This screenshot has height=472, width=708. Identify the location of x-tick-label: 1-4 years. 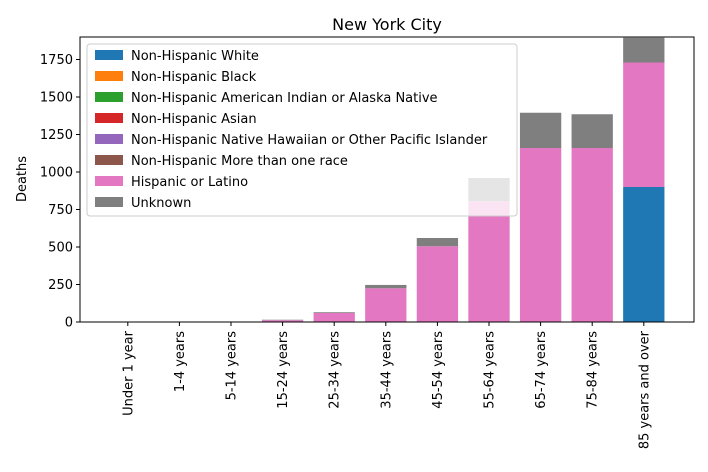
(180, 361).